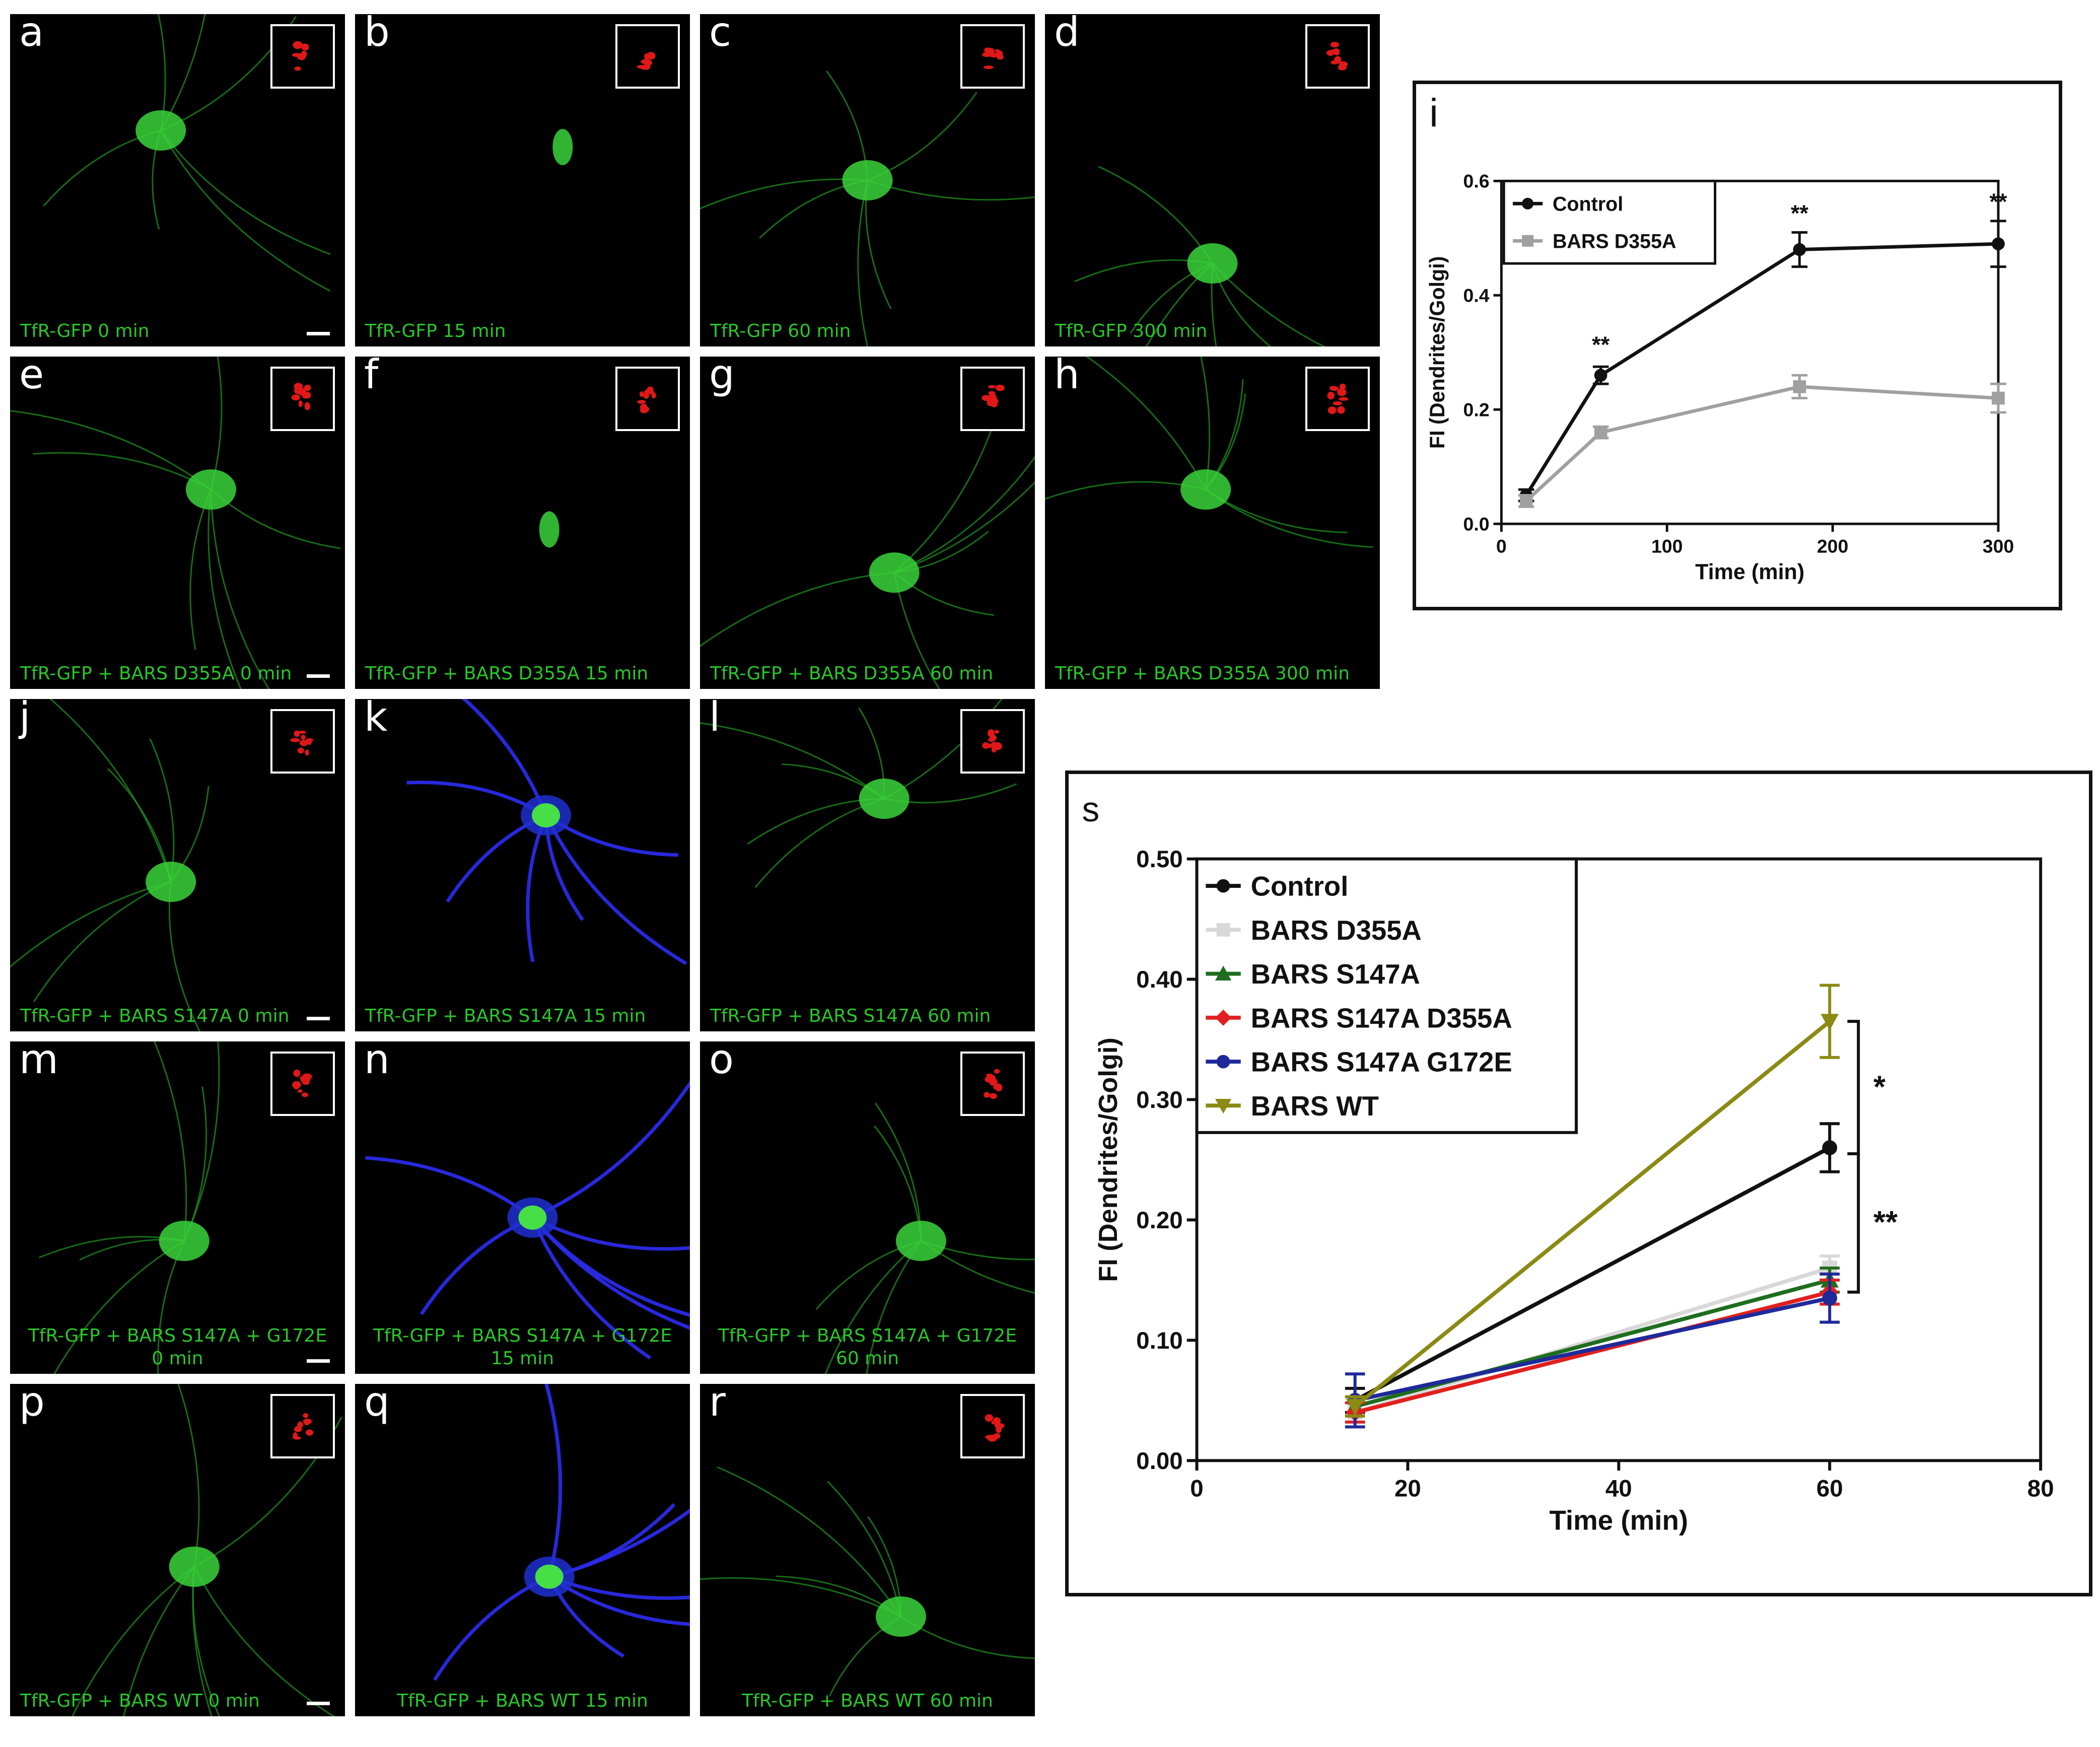 This screenshot has height=1747, width=2100. Describe the element at coordinates (377, 1062) in the screenshot. I see `panel-label: n` at that location.